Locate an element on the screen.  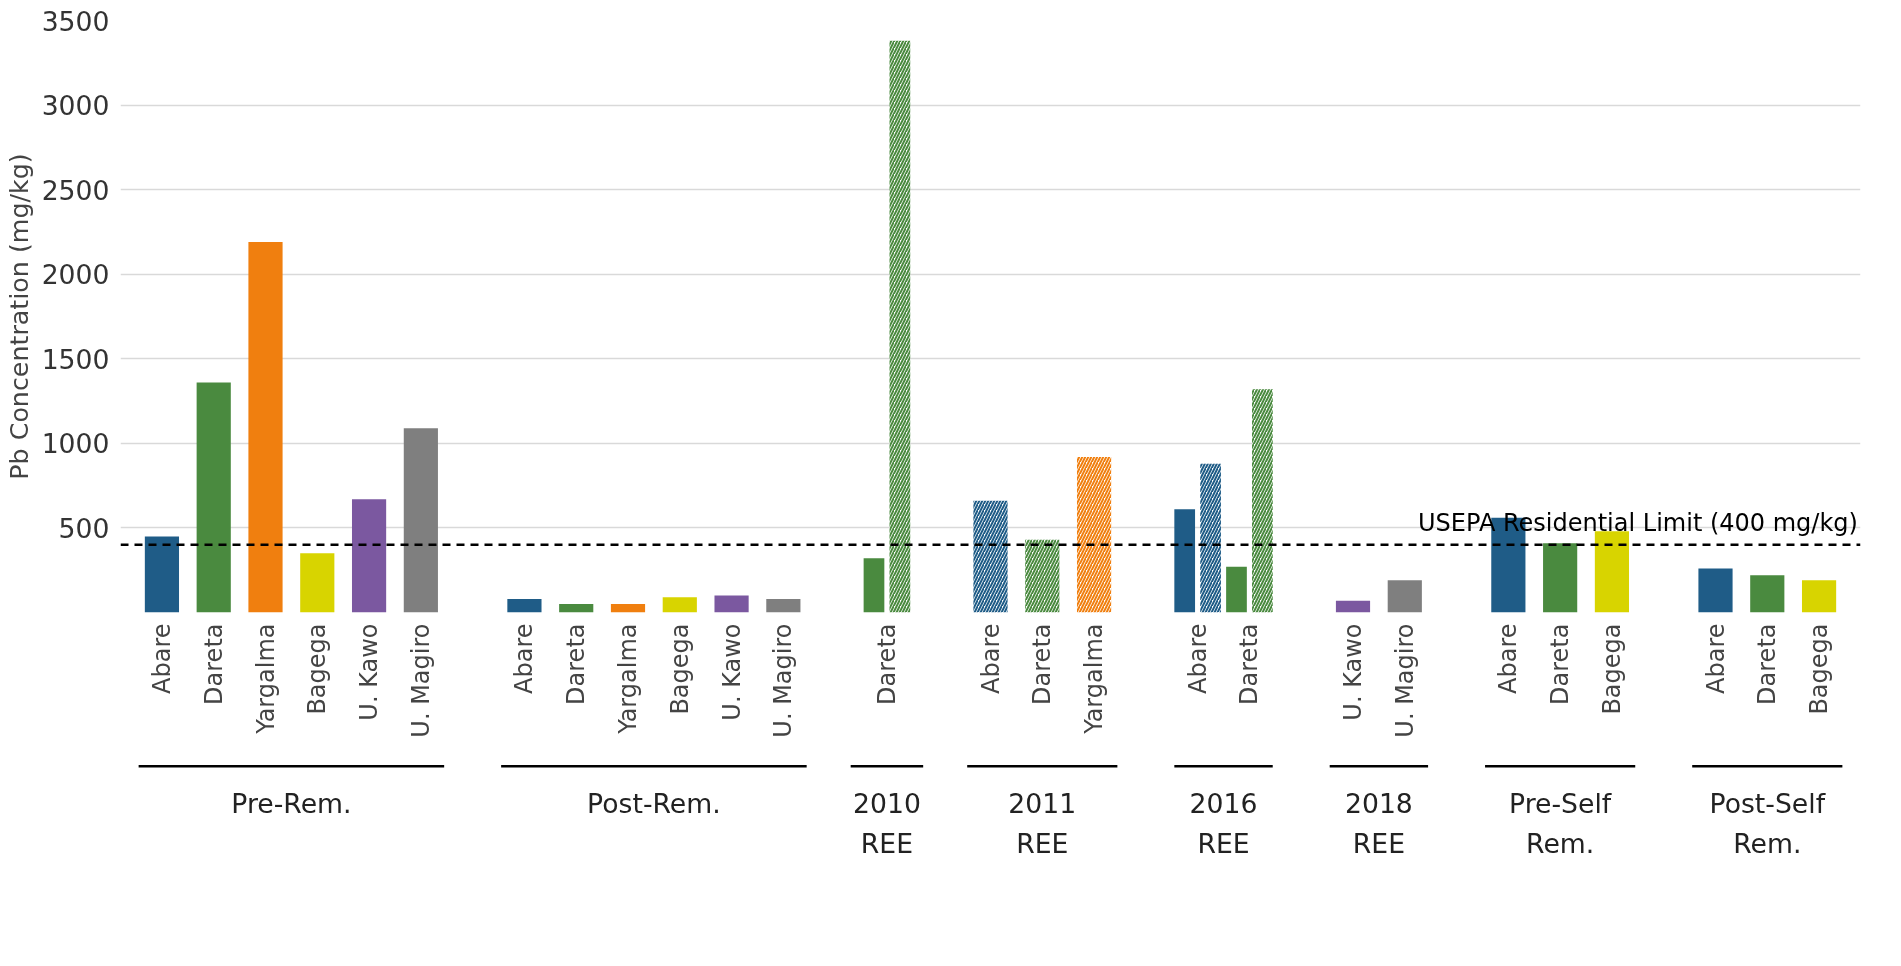
text: 2010 REE is located at coordinates (887, 823).